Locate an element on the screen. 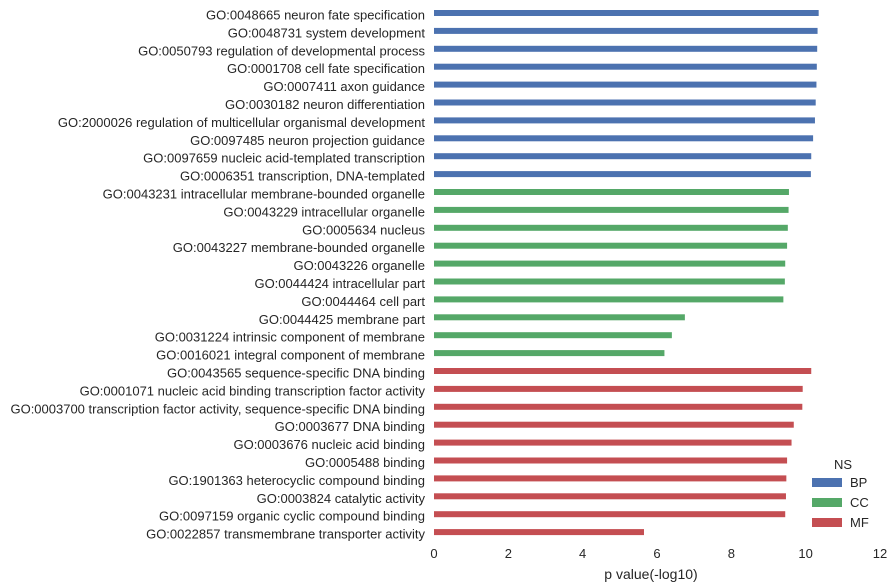 The image size is (894, 587). category-label: GO:0005488 binding is located at coordinates (365, 462).